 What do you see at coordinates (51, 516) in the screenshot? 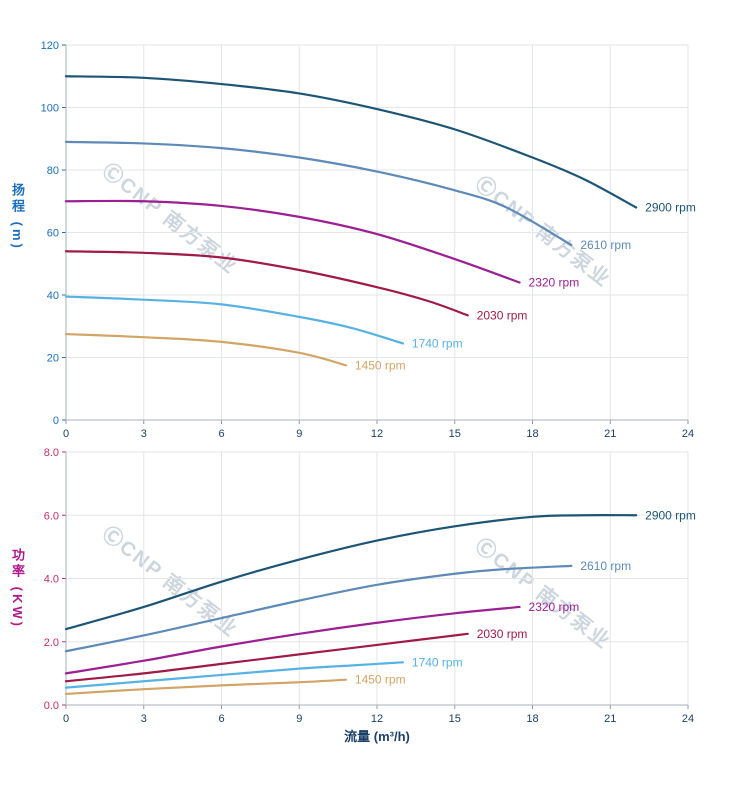
I see `y-tick-label: 6.0` at bounding box center [51, 516].